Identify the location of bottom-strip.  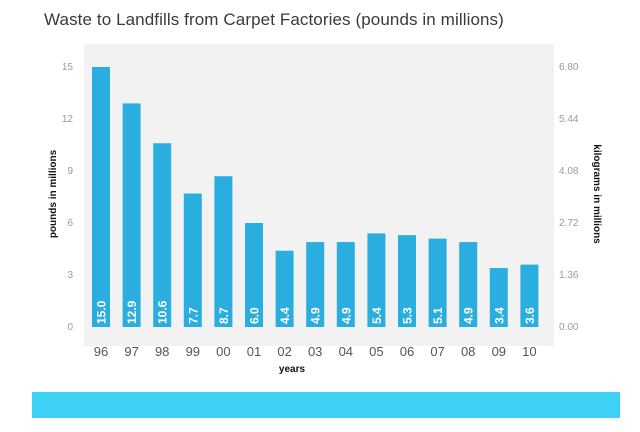
(326, 405).